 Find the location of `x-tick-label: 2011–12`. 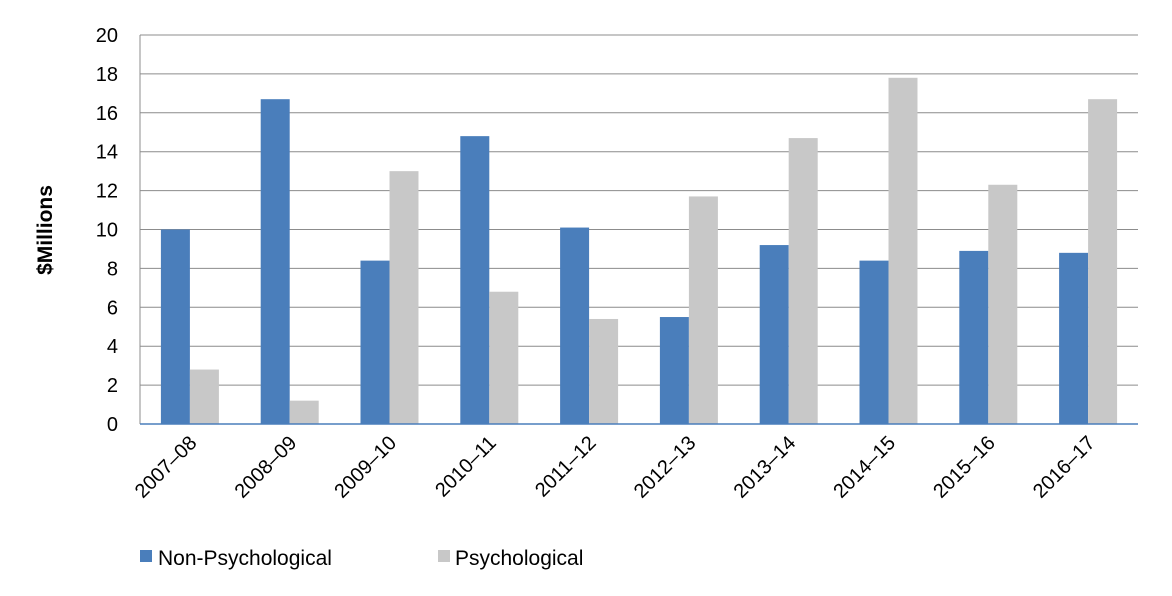

x-tick-label: 2011–12 is located at coordinates (566, 467).